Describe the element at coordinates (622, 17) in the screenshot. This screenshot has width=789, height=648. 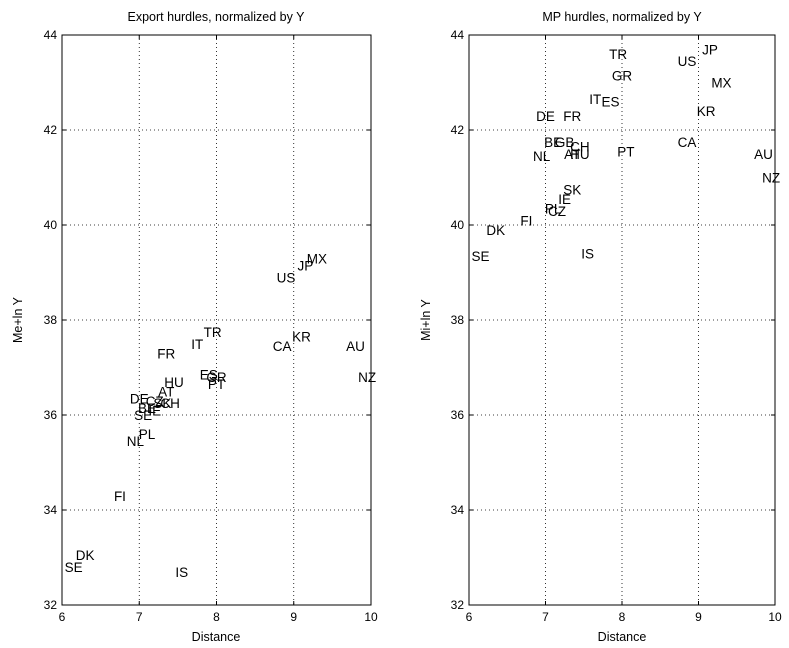
I see `chart-title: MP hurdles, normalized by Y` at that location.